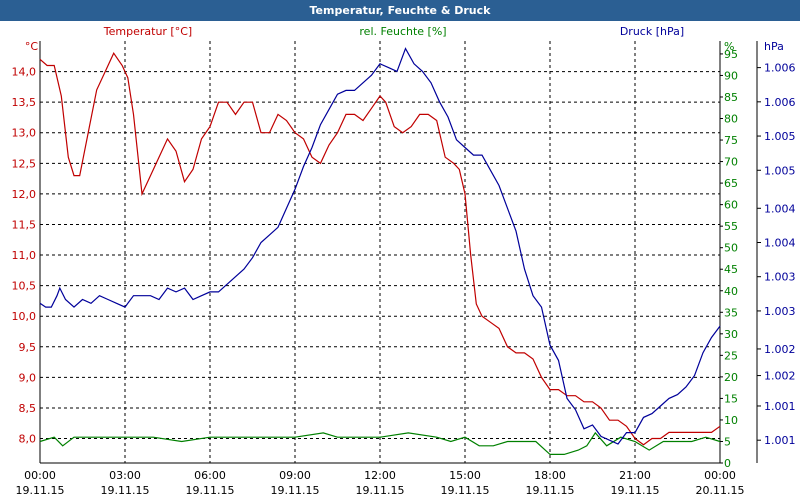  Describe the element at coordinates (28, 377) in the screenshot. I see `temperature-tick-label: 9,0` at that location.